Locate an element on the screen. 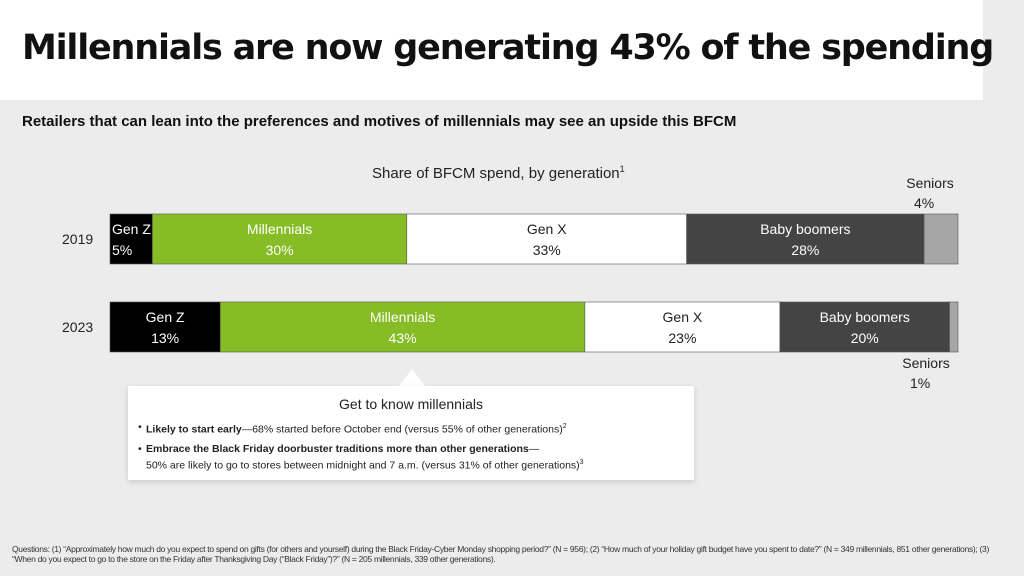 This screenshot has height=576, width=1024. bar-segment-gen-z is located at coordinates (131, 239).